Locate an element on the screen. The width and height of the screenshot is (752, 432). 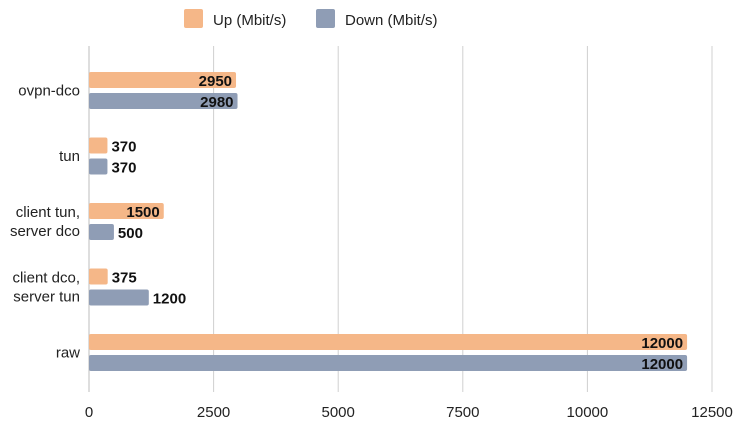
x-tick-label: 5000 is located at coordinates (338, 412).